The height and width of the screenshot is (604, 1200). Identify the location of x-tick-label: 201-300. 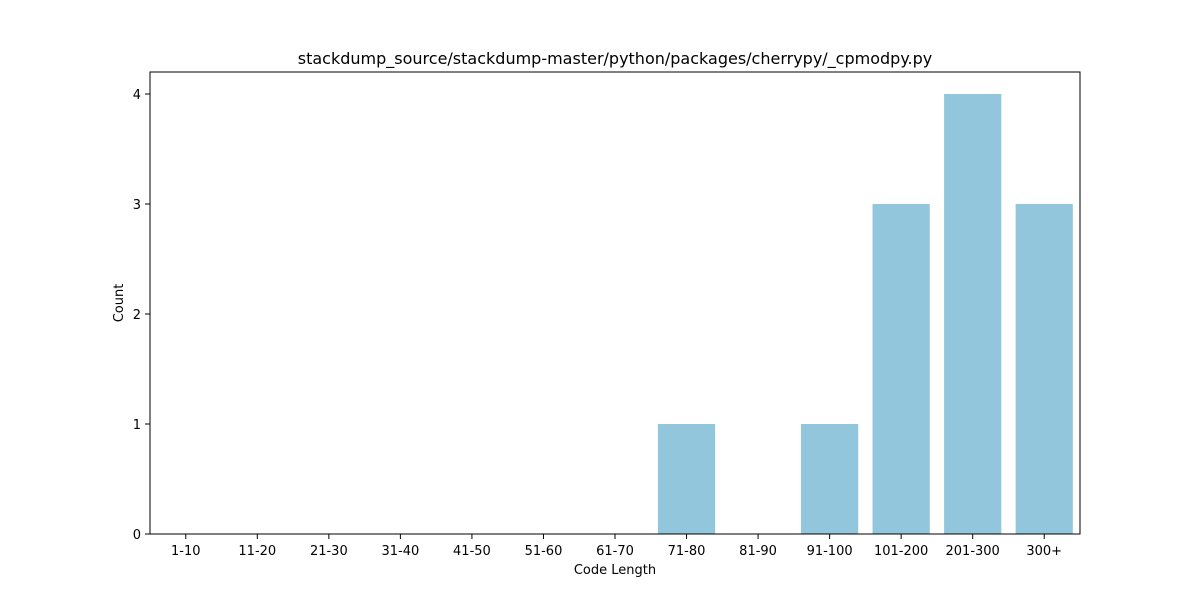
(973, 551).